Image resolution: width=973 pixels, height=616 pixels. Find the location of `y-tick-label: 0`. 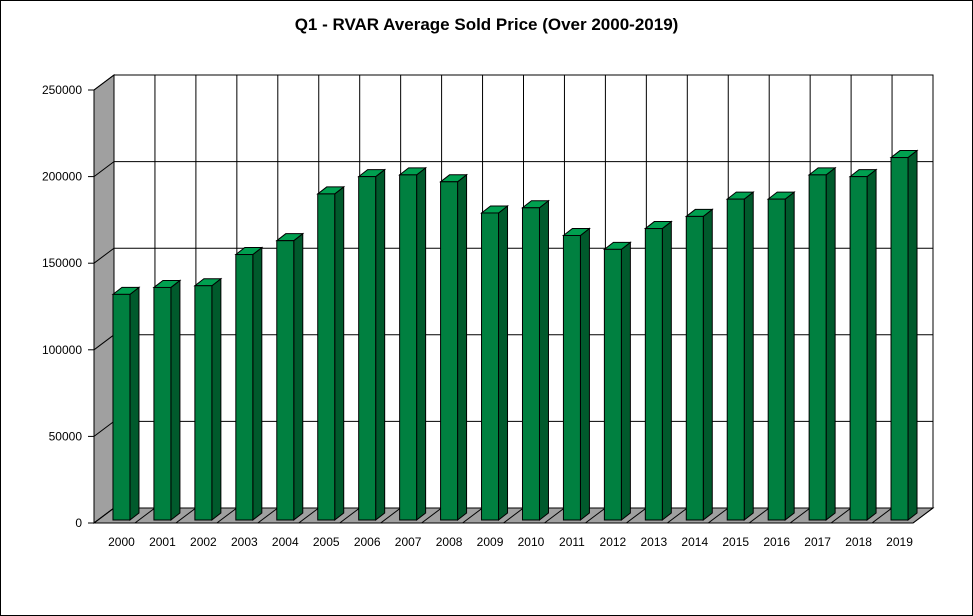

y-tick-label: 0 is located at coordinates (78, 523).